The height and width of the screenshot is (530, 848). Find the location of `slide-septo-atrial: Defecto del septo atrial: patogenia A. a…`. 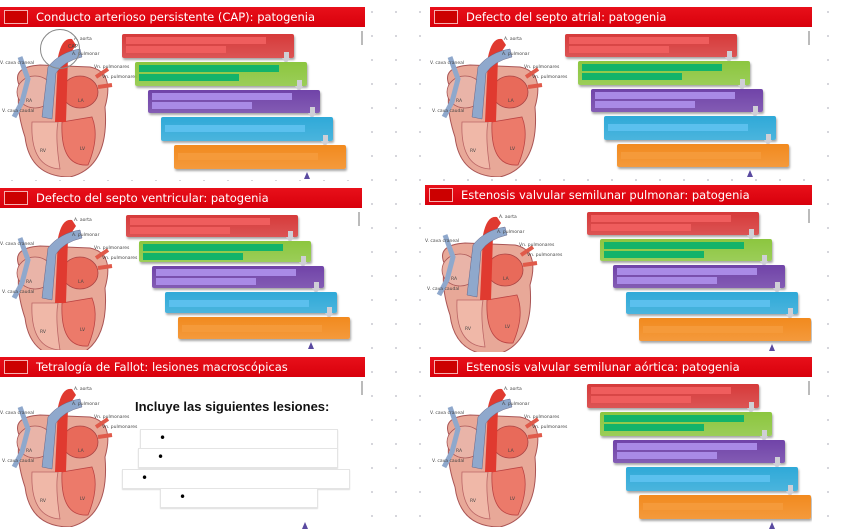

slide-septo-atrial: Defecto del septo atrial: patogenia A. a… is located at coordinates (621, 92).